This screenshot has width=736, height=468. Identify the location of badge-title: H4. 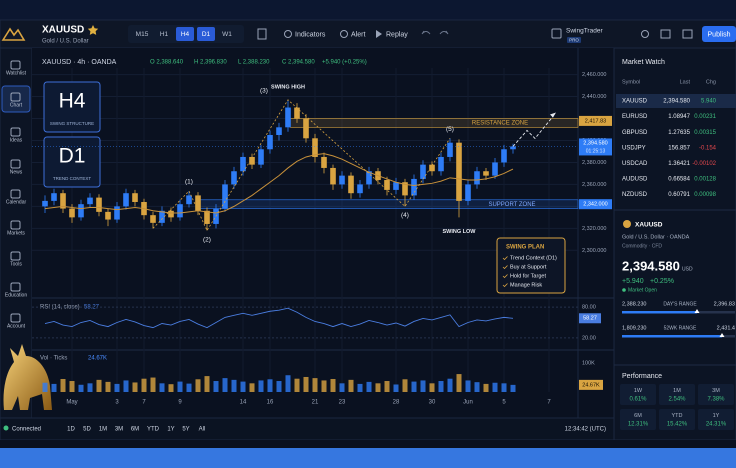
(72, 101).